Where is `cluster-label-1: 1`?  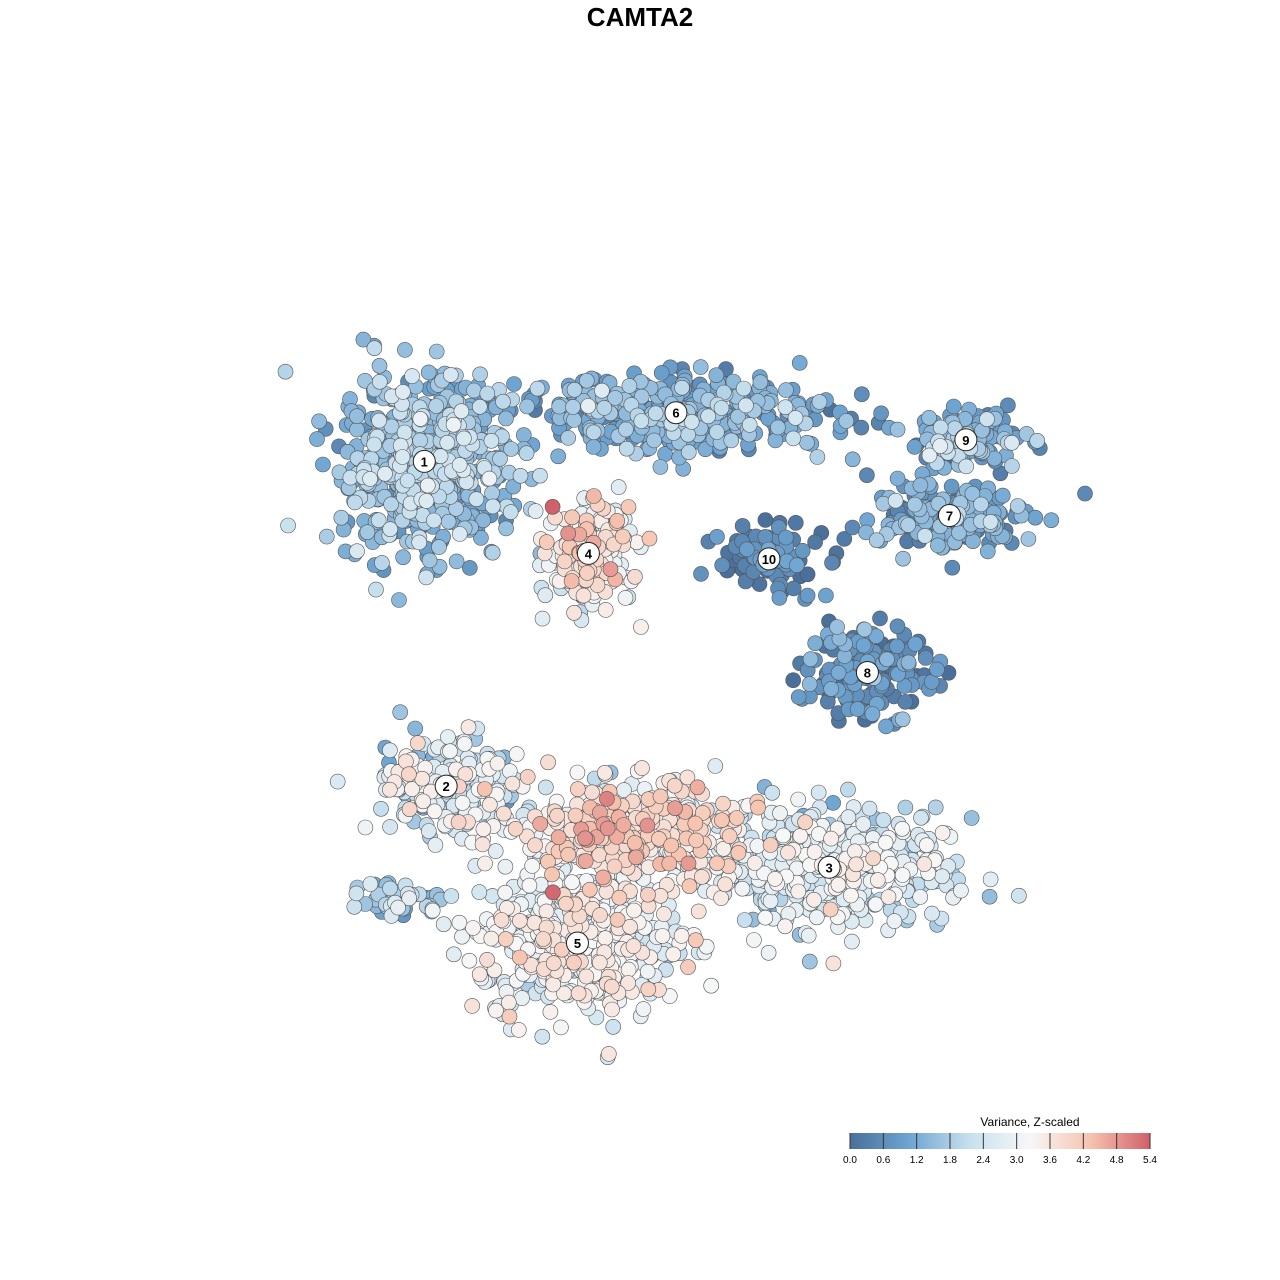
cluster-label-1: 1 is located at coordinates (424, 461).